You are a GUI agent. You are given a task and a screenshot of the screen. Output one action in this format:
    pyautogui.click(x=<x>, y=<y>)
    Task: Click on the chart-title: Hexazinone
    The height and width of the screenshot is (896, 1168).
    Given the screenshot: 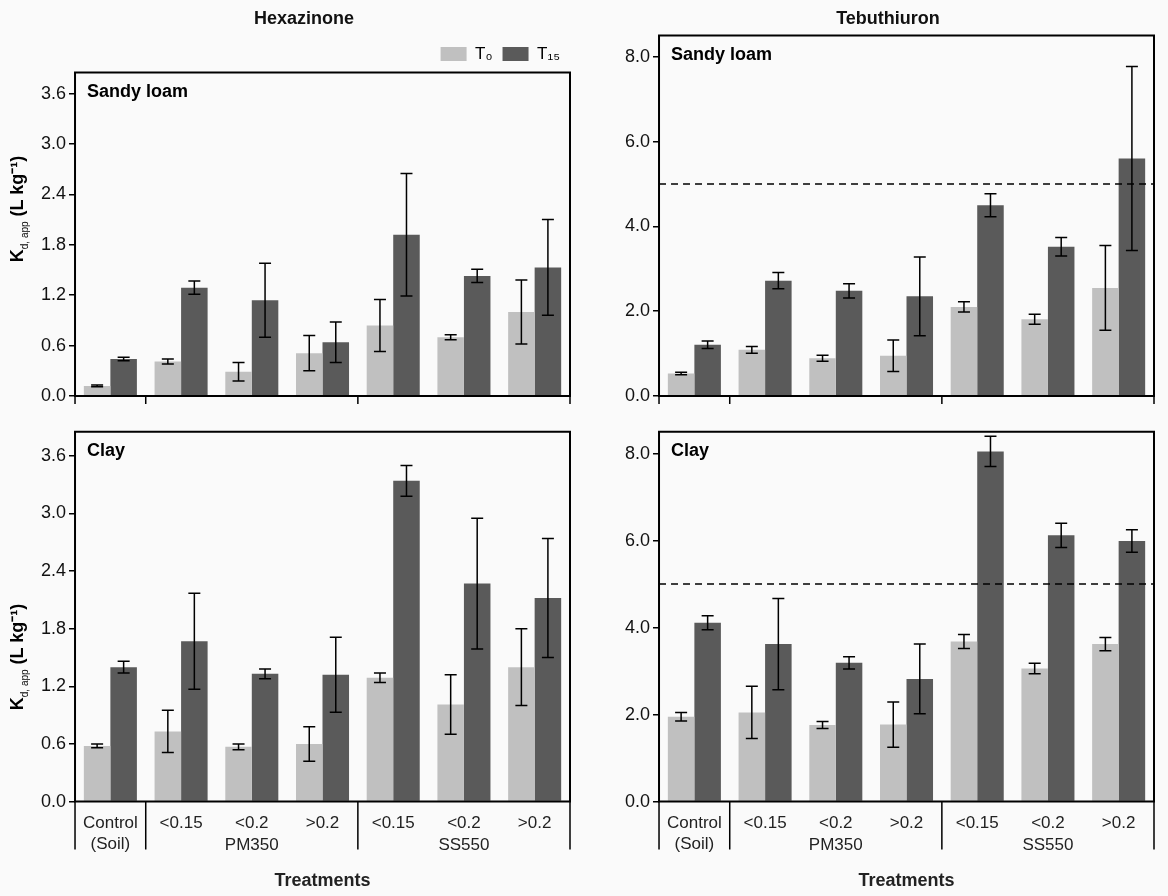 What is the action you would take?
    pyautogui.click(x=304, y=17)
    